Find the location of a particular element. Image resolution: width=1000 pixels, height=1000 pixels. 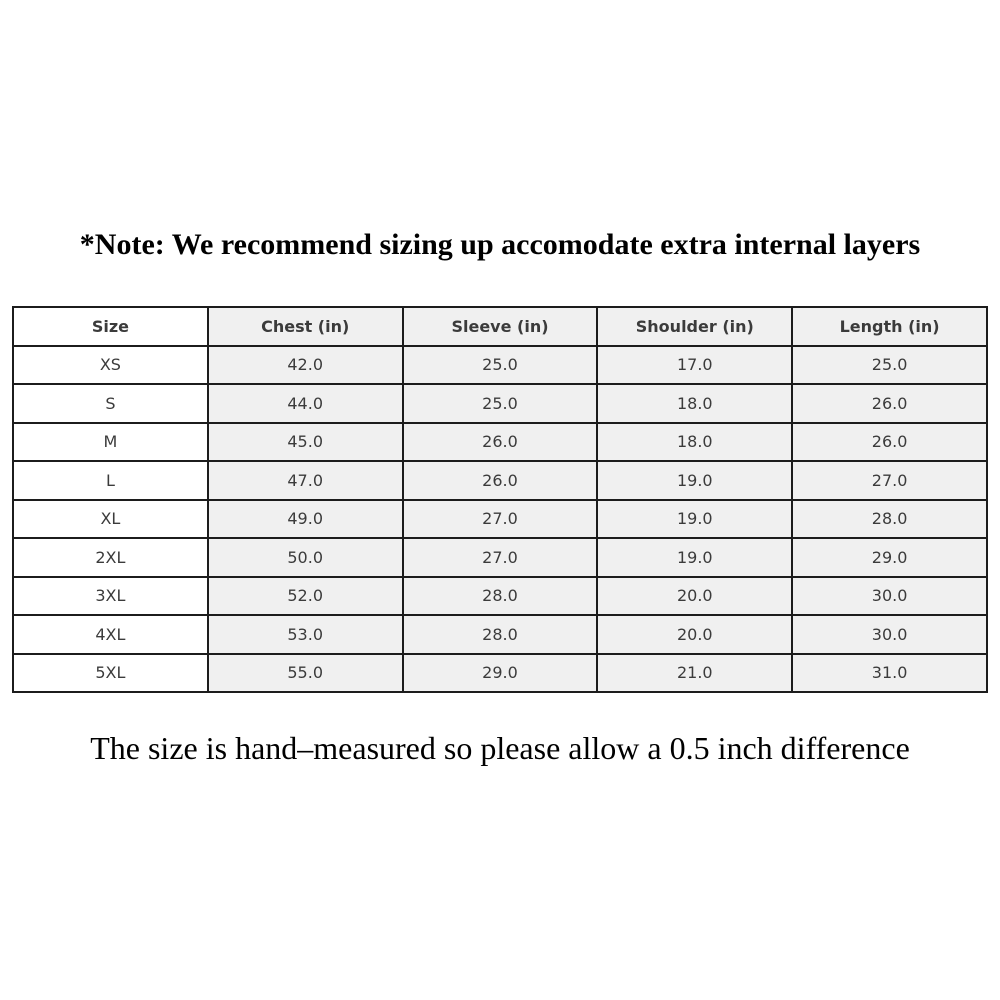

measurement-cell: 31.0 is located at coordinates (889, 672).